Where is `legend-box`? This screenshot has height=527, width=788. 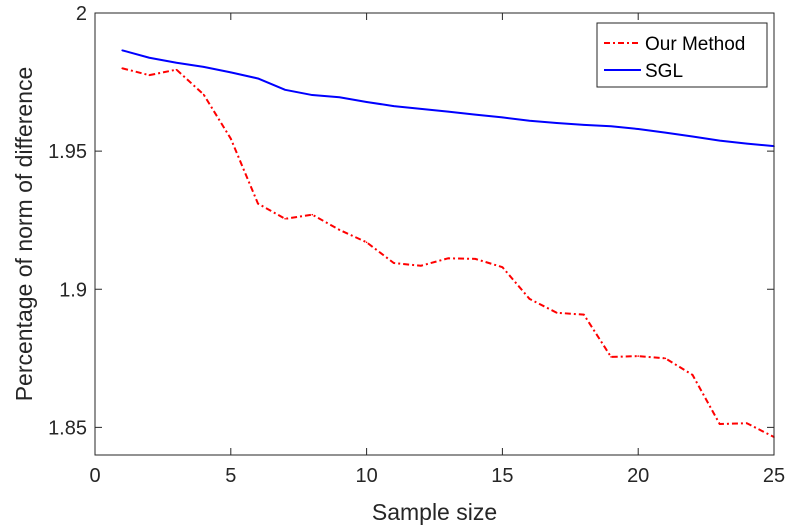 legend-box is located at coordinates (682, 55).